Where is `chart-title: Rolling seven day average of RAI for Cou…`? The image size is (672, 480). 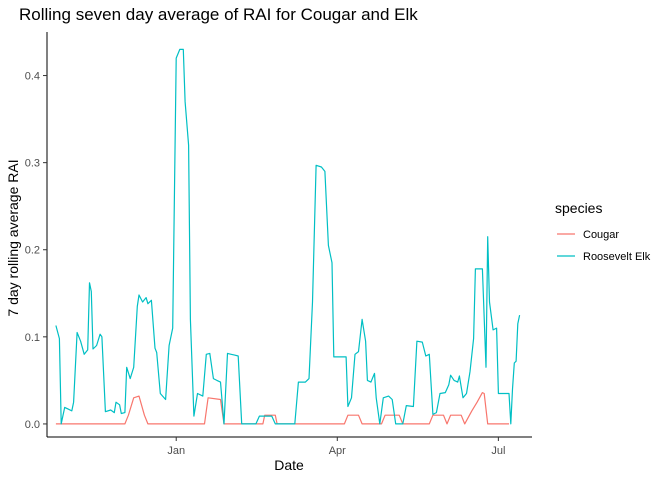 chart-title: Rolling seven day average of RAI for Cou… is located at coordinates (218, 14).